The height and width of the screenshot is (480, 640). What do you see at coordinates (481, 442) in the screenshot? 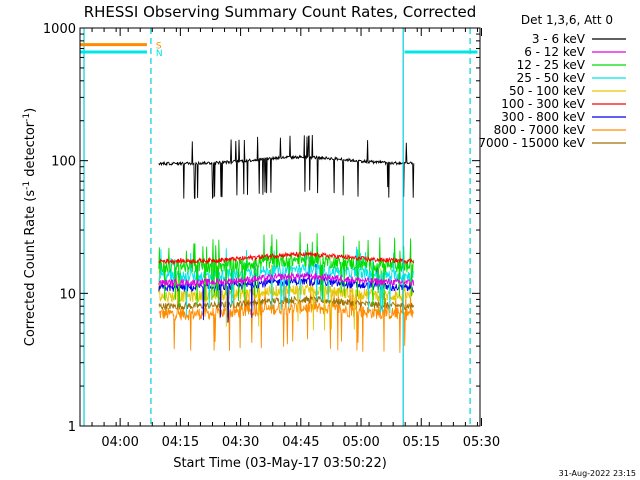
I see `x-tick-label: 05:30` at bounding box center [481, 442].